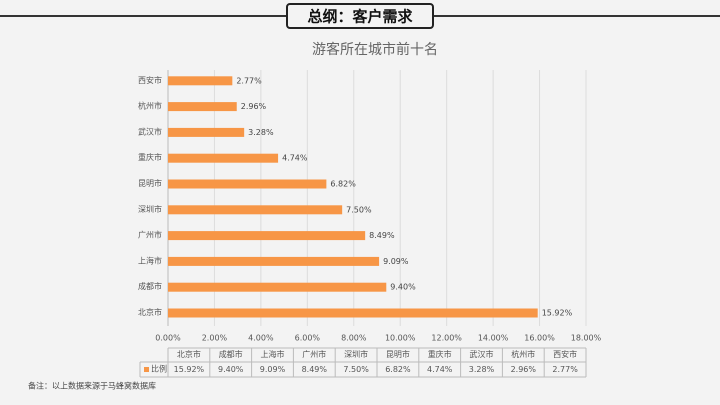 Image resolution: width=720 pixels, height=405 pixels. Describe the element at coordinates (254, 106) in the screenshot. I see `value-label: 2.96%` at that location.